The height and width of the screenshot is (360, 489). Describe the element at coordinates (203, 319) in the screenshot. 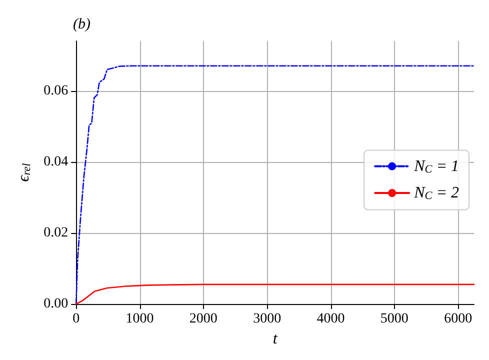

I see `x-tick-label: 2000` at that location.